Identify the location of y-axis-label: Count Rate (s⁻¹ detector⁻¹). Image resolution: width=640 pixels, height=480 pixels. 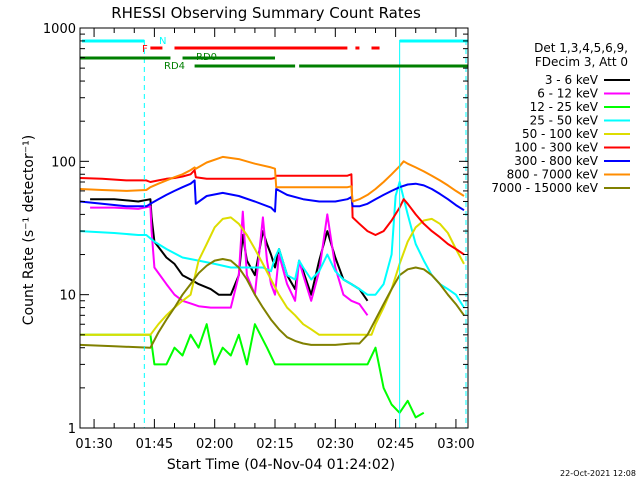
(29, 230).